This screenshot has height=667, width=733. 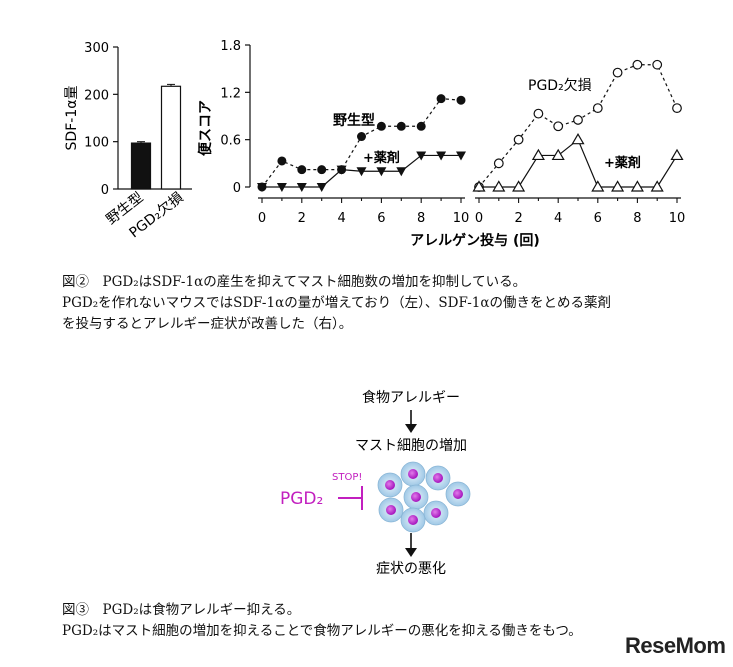 What do you see at coordinates (411, 446) in the screenshot?
I see `flow-step-2: マスト細胞の増加` at bounding box center [411, 446].